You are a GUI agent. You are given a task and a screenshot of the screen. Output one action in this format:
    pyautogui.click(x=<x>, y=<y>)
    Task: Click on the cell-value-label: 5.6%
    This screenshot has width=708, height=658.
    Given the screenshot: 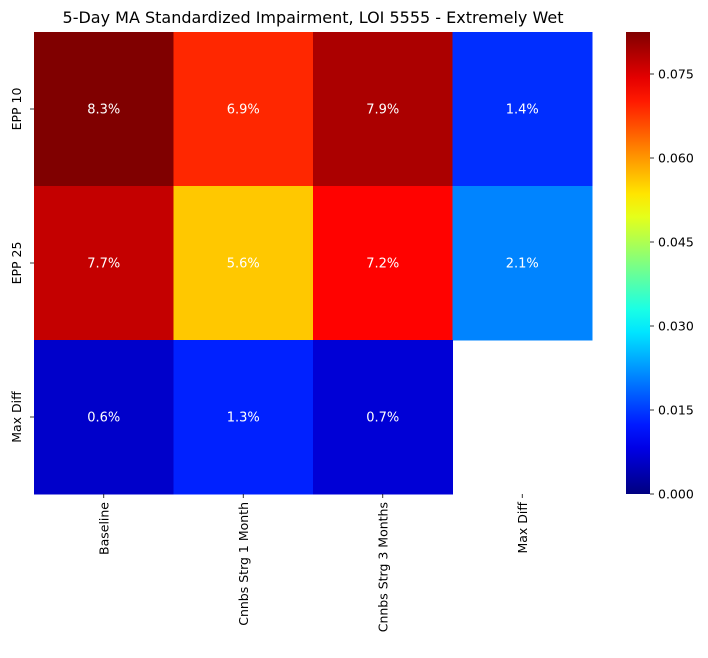 What is the action you would take?
    pyautogui.click(x=243, y=264)
    